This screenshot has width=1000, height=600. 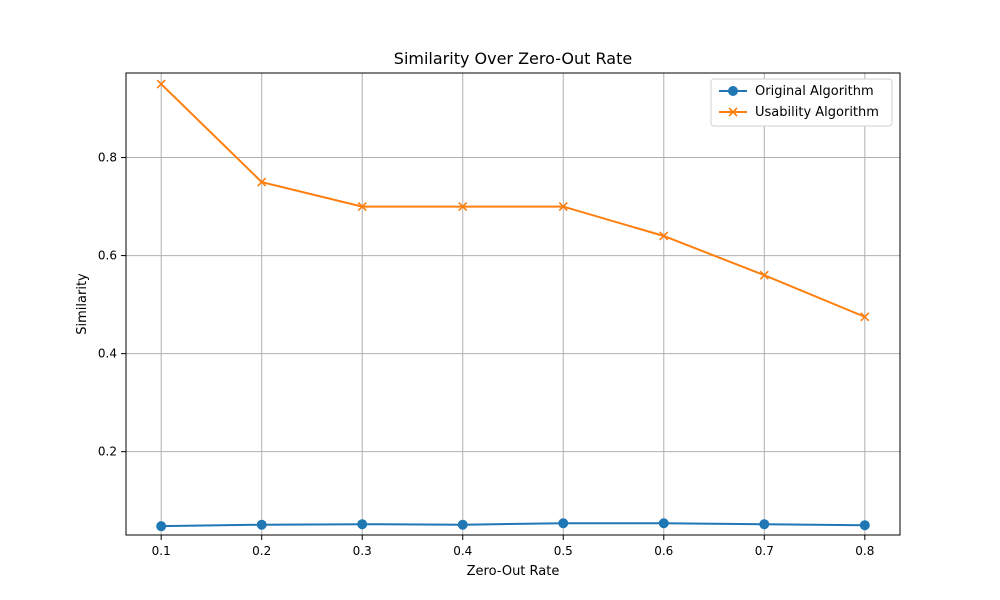 I want to click on legend-layer: Original Algorithm Usability Algorithm, so click(x=801, y=102).